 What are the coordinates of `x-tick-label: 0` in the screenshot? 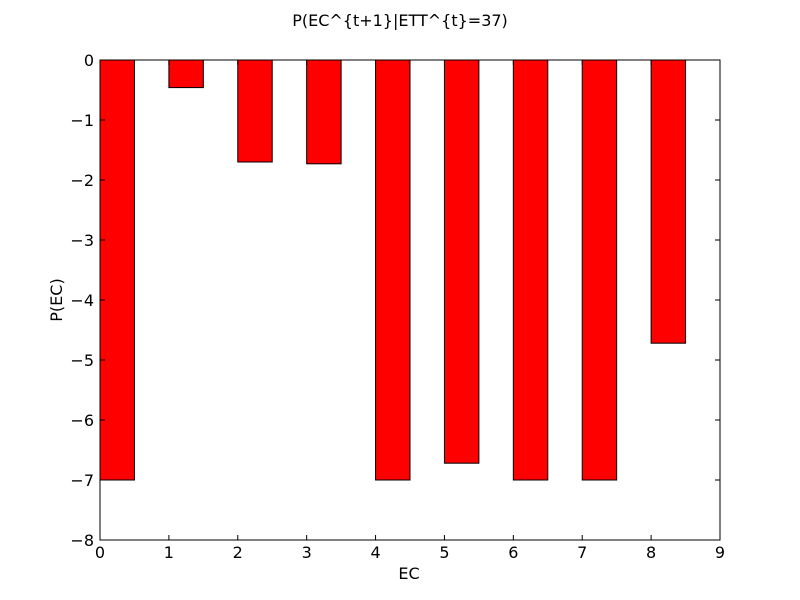 It's located at (100, 552).